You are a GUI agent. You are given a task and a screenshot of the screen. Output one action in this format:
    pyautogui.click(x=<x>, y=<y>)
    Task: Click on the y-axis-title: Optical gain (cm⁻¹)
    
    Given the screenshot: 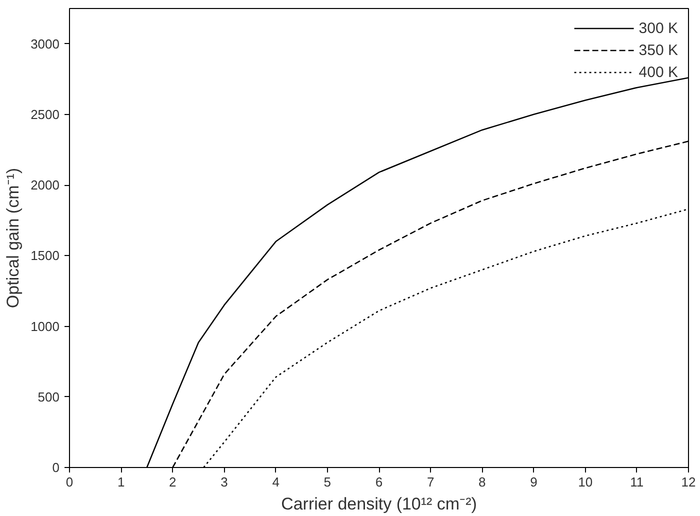 What is the action you would take?
    pyautogui.click(x=13, y=238)
    